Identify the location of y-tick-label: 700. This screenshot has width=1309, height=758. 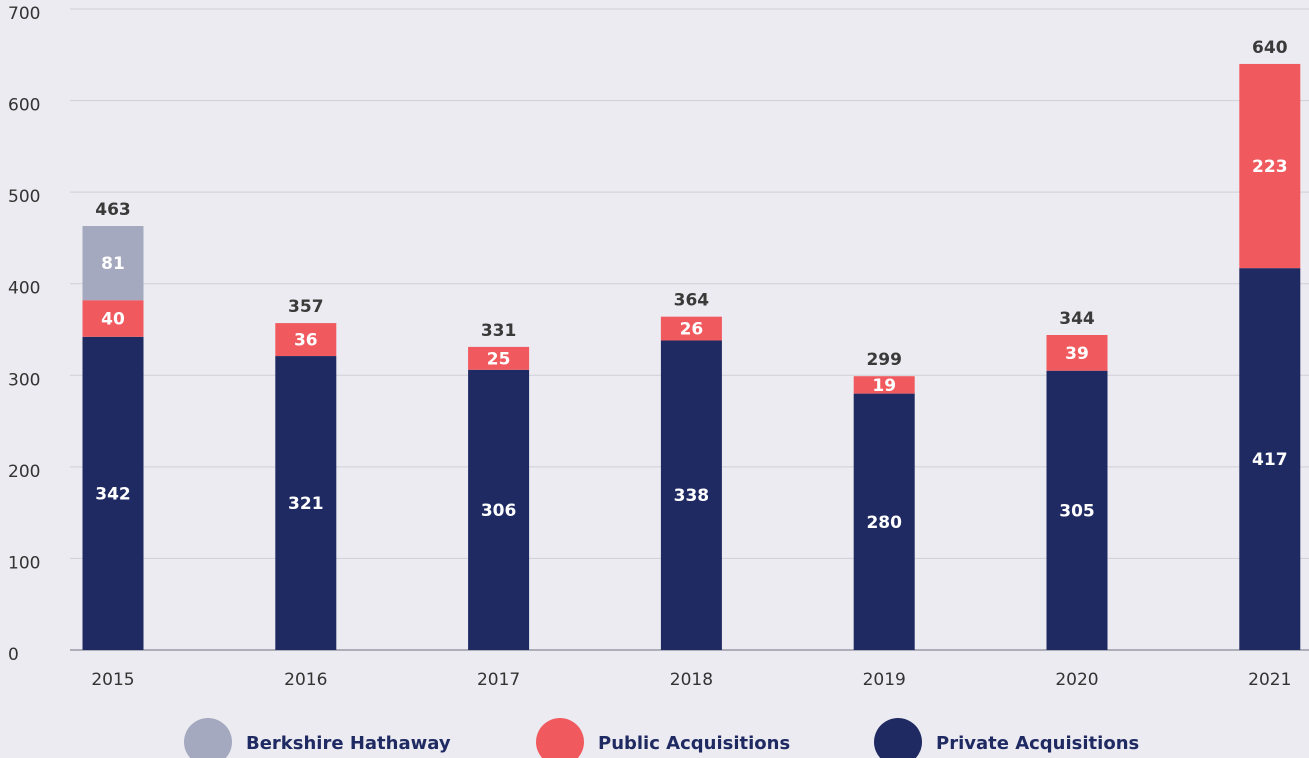
(24, 14).